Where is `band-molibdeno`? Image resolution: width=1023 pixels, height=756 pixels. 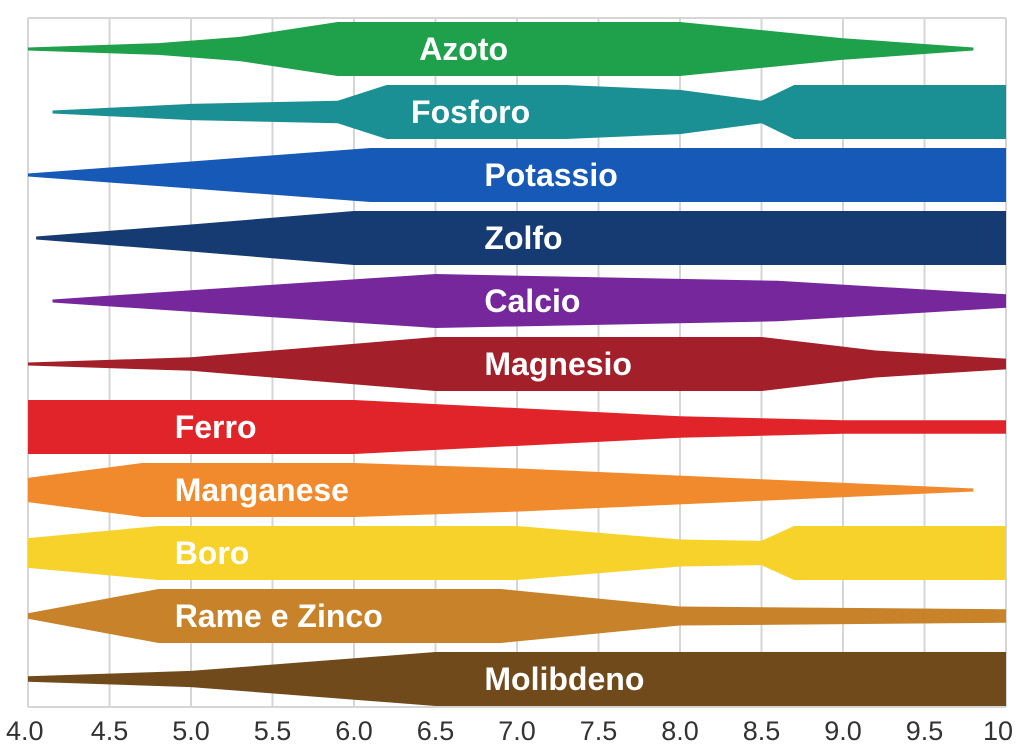 band-molibdeno is located at coordinates (517, 679).